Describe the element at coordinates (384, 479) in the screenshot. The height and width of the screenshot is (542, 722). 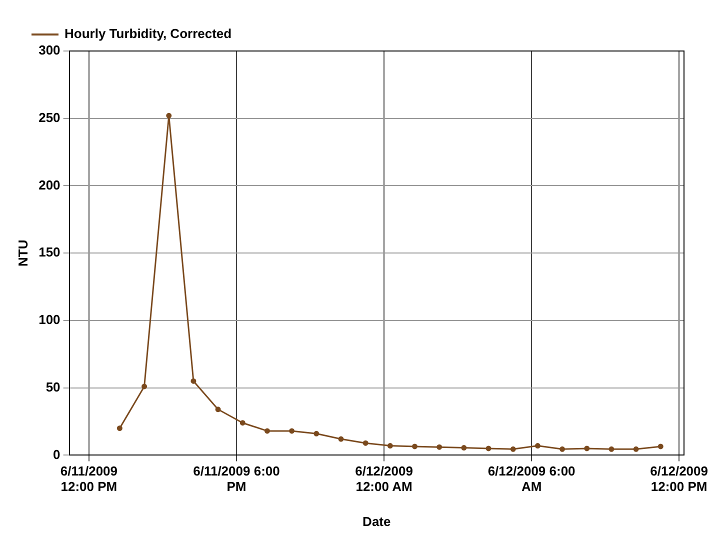
I see `x-tick-label: 6/12/2009 12:00 AM` at that location.